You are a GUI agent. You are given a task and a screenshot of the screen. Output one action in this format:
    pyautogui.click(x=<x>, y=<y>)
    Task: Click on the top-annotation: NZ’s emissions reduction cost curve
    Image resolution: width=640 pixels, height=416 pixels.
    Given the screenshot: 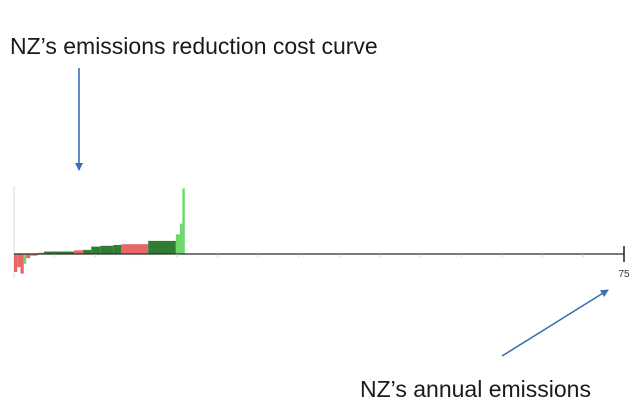 What is the action you would take?
    pyautogui.click(x=194, y=46)
    